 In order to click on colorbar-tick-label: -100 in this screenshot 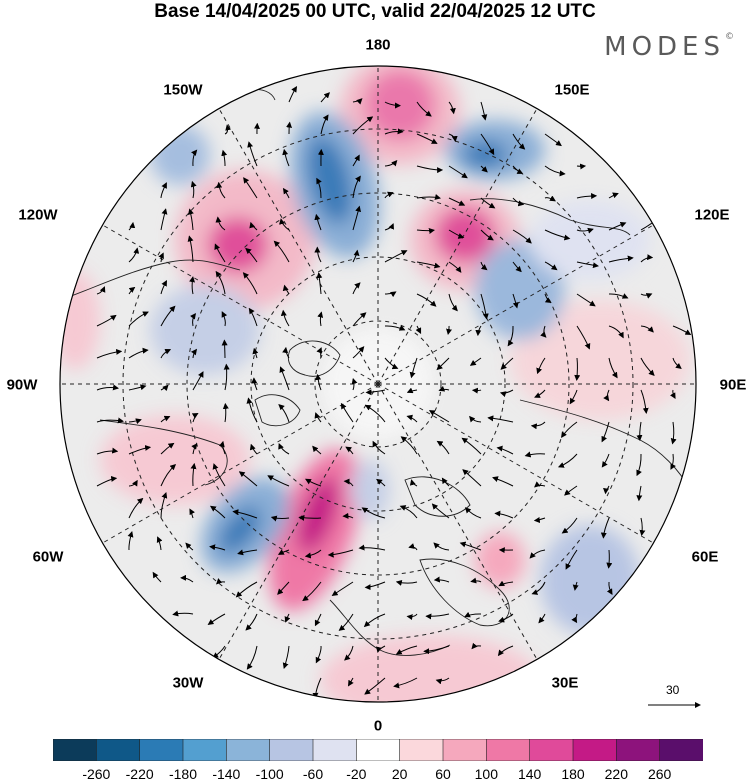, I will do `click(269, 774)`.